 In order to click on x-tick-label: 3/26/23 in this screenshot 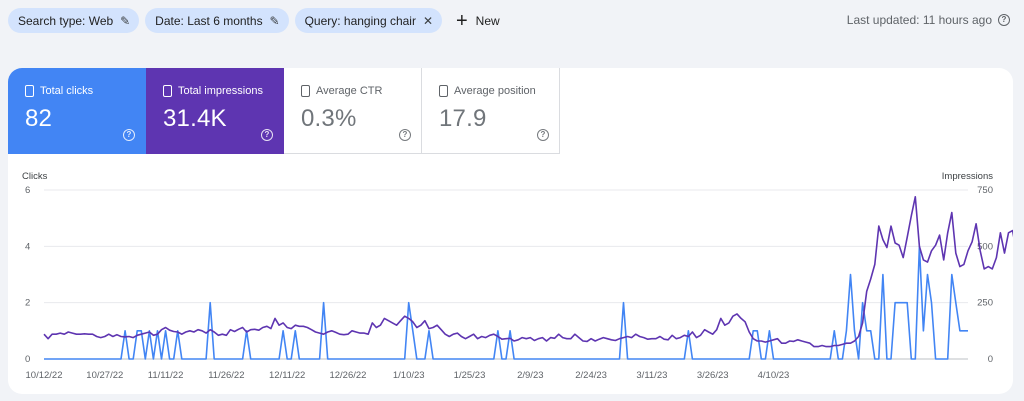, I will do `click(713, 375)`.